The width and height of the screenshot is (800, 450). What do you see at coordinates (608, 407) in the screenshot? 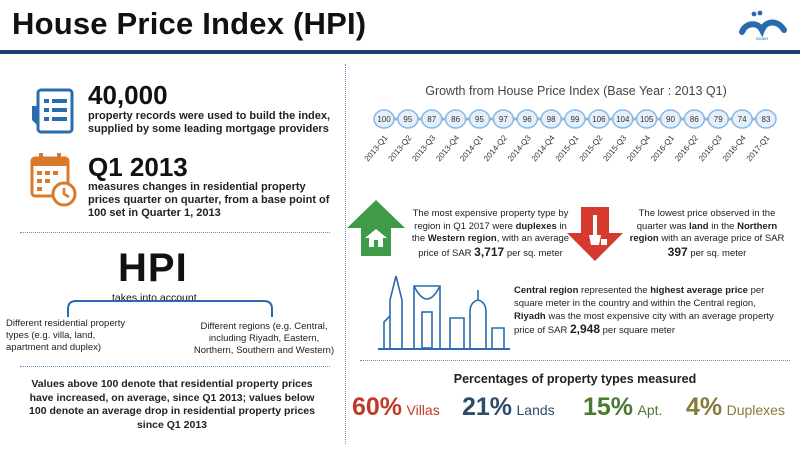
I see `pct-apartments: 15%` at bounding box center [608, 407].